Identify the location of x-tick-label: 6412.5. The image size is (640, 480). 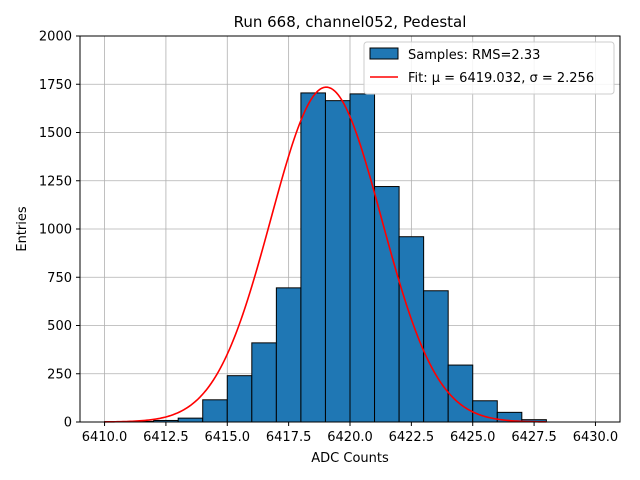
(166, 437).